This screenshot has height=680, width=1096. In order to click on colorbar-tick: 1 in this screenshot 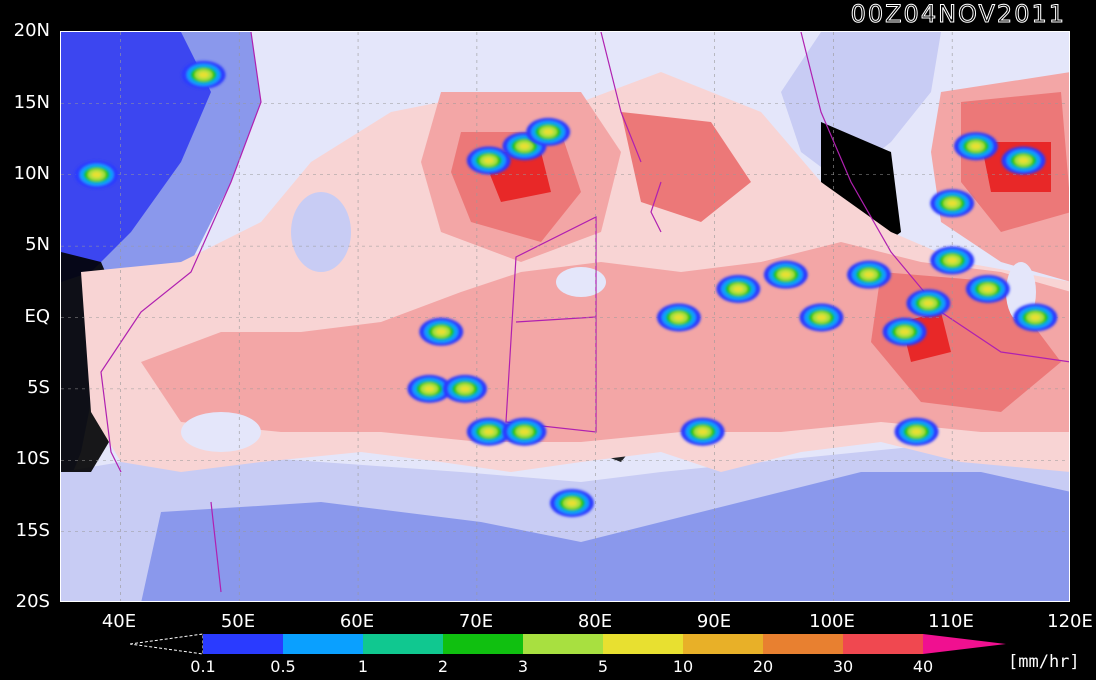, I will do `click(363, 666)`.